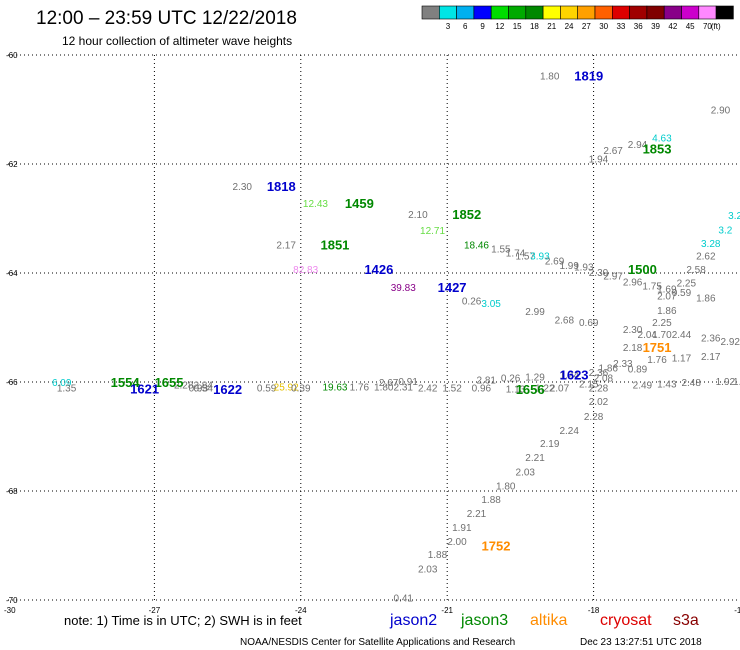 Image resolution: width=740 pixels, height=650 pixels. I want to click on wave-height-label: 18.46, so click(476, 246).